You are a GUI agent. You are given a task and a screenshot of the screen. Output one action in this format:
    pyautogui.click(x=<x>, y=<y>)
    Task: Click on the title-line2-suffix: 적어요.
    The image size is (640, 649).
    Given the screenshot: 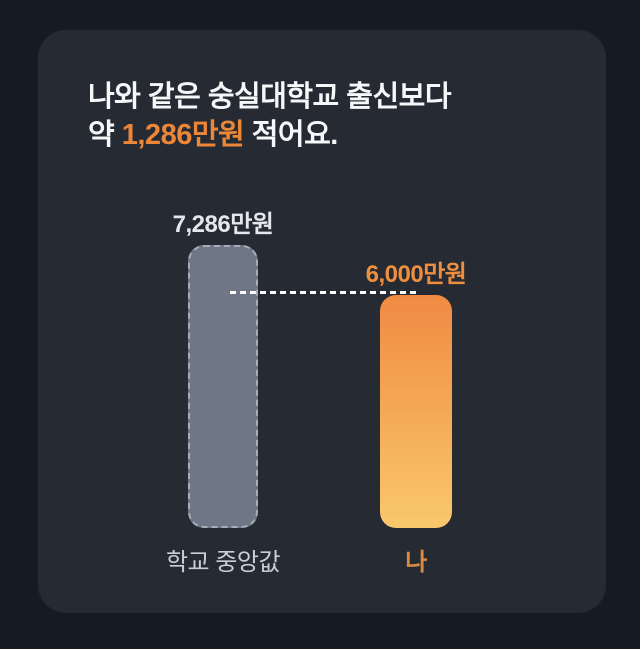 What is the action you would take?
    pyautogui.click(x=291, y=135)
    